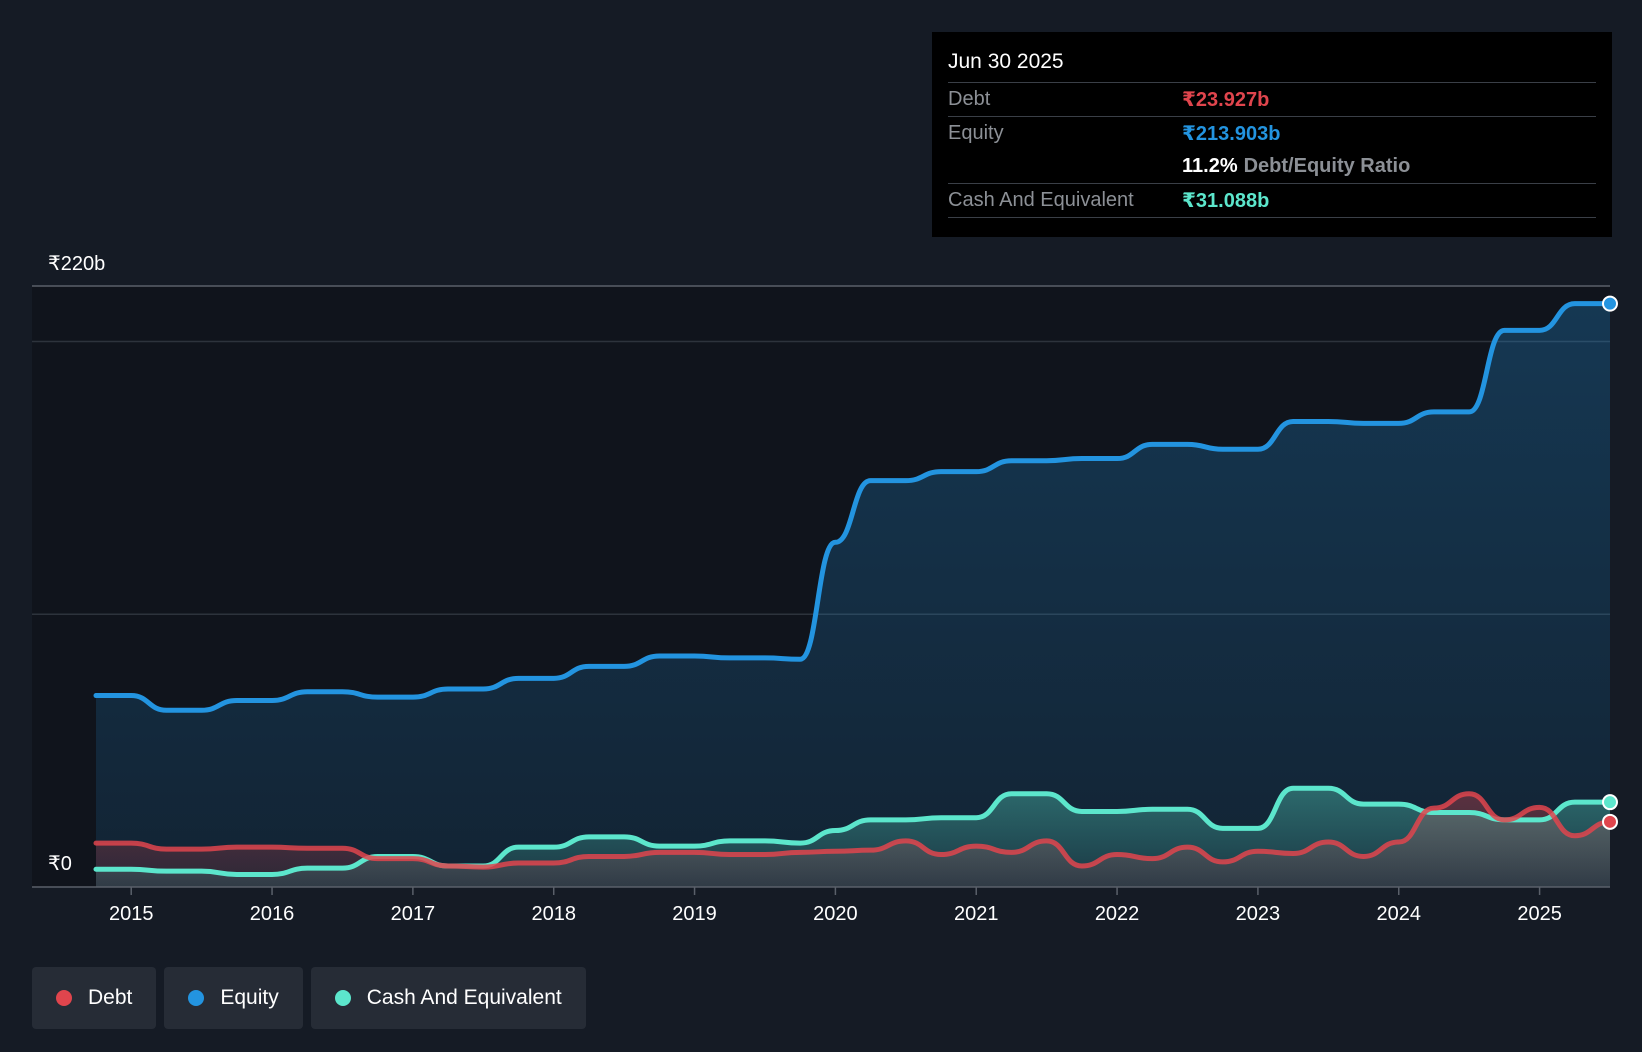 Image resolution: width=1642 pixels, height=1052 pixels. I want to click on debt-end-marker, so click(1610, 821).